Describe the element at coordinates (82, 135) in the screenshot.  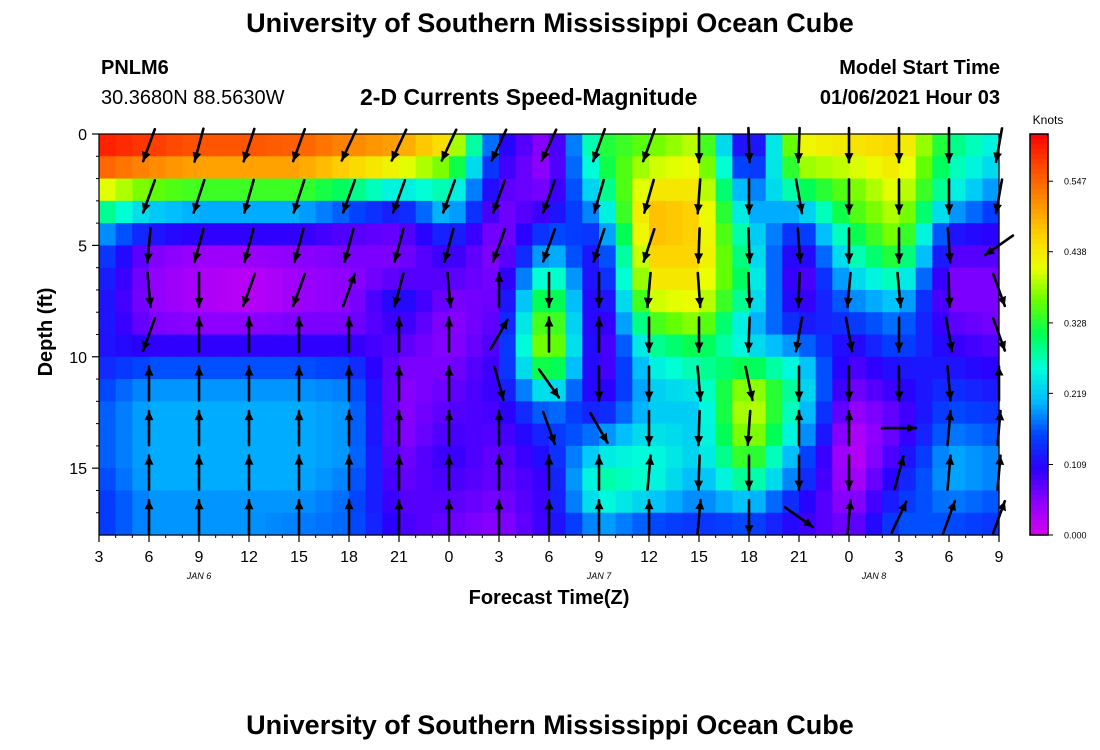
I see `y-tick-label: 0` at that location.